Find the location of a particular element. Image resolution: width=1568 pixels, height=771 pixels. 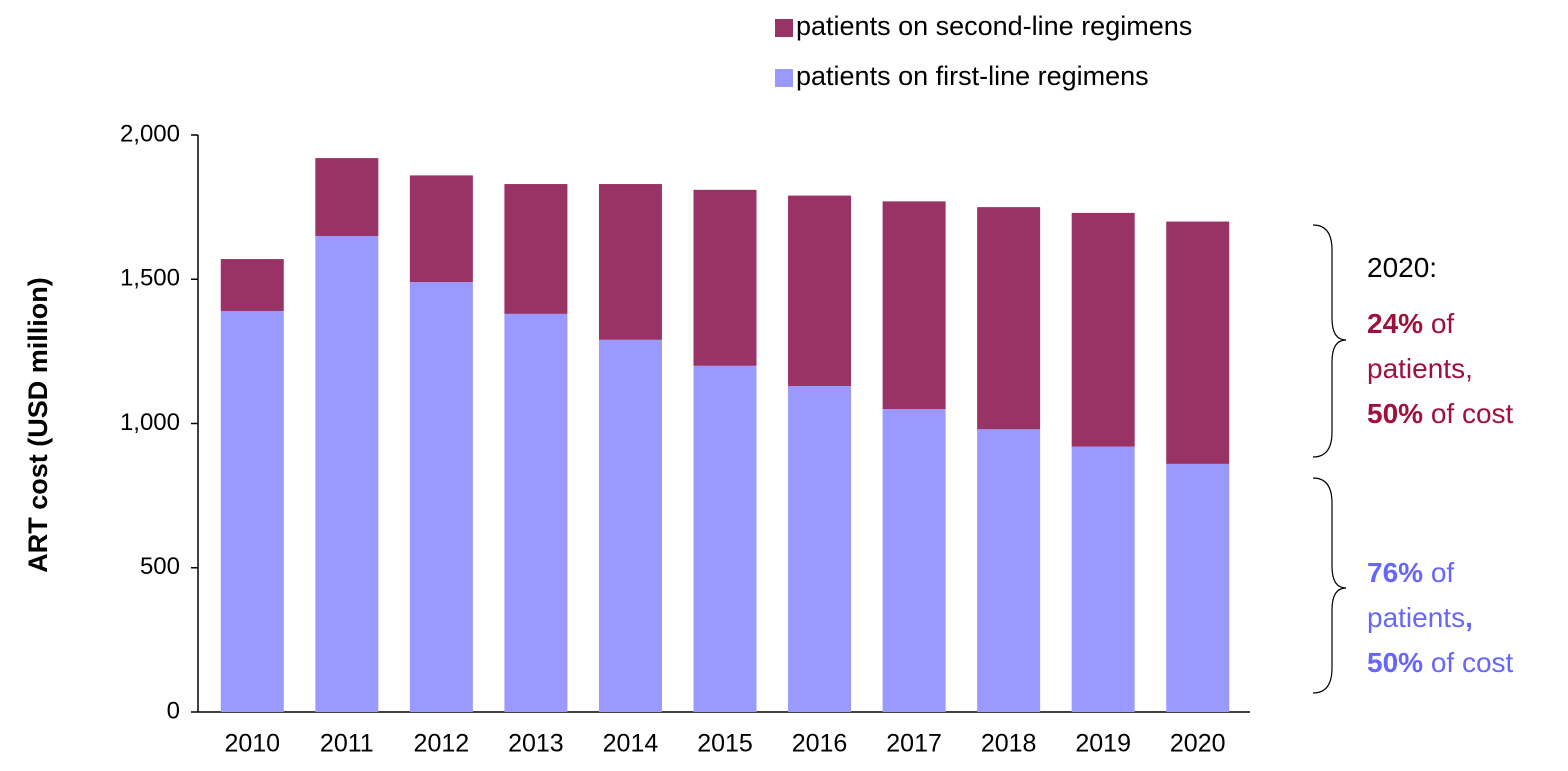

x-tick-label: 2014 is located at coordinates (631, 744).